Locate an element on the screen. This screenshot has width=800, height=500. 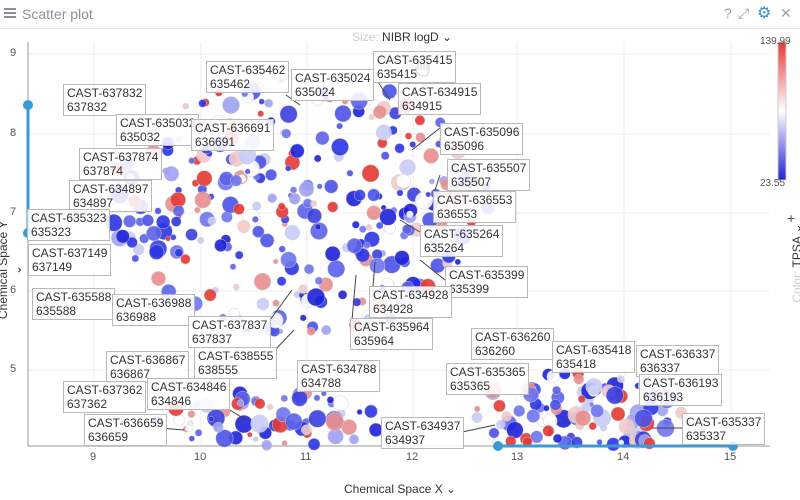
y-axis-selector: Chemical Space Y ⌄ is located at coordinates (12, 270).